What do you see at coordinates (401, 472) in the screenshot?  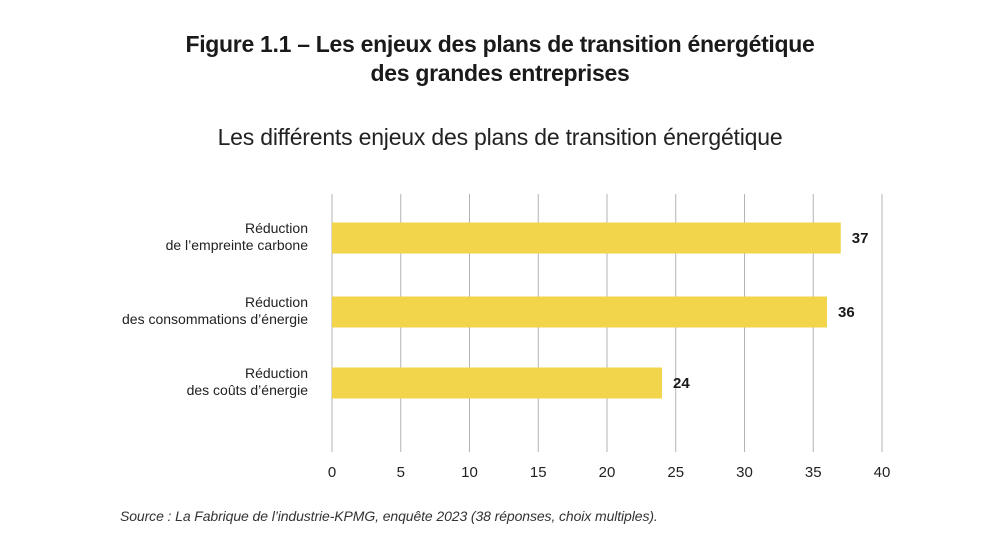 I see `tick-label-5: 5` at bounding box center [401, 472].